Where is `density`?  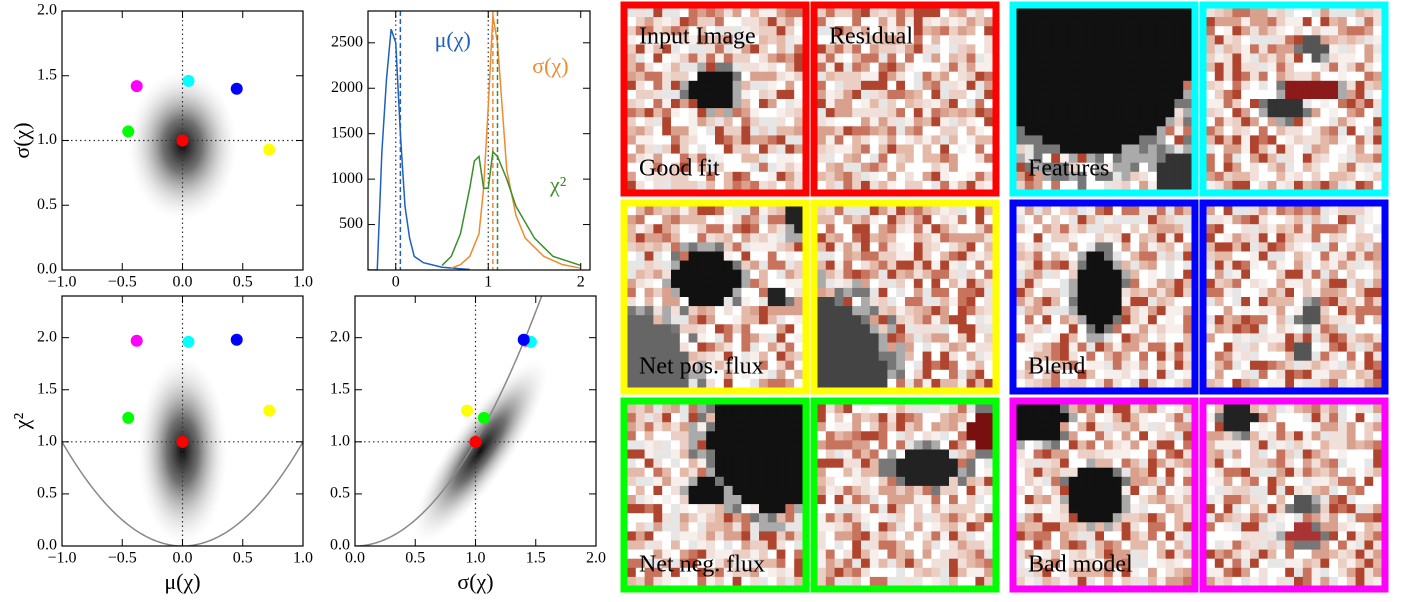
density is located at coordinates (480, 451).